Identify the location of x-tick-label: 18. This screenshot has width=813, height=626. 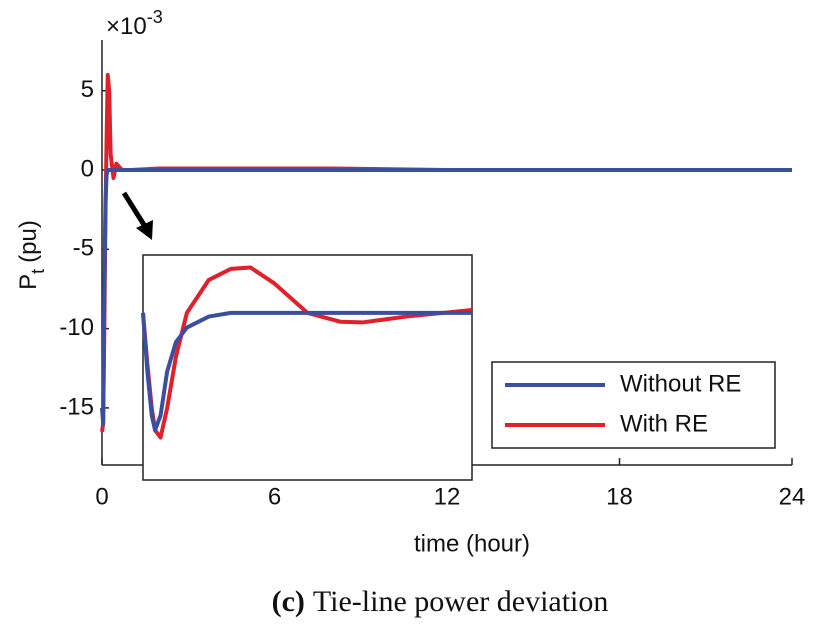
(619, 496).